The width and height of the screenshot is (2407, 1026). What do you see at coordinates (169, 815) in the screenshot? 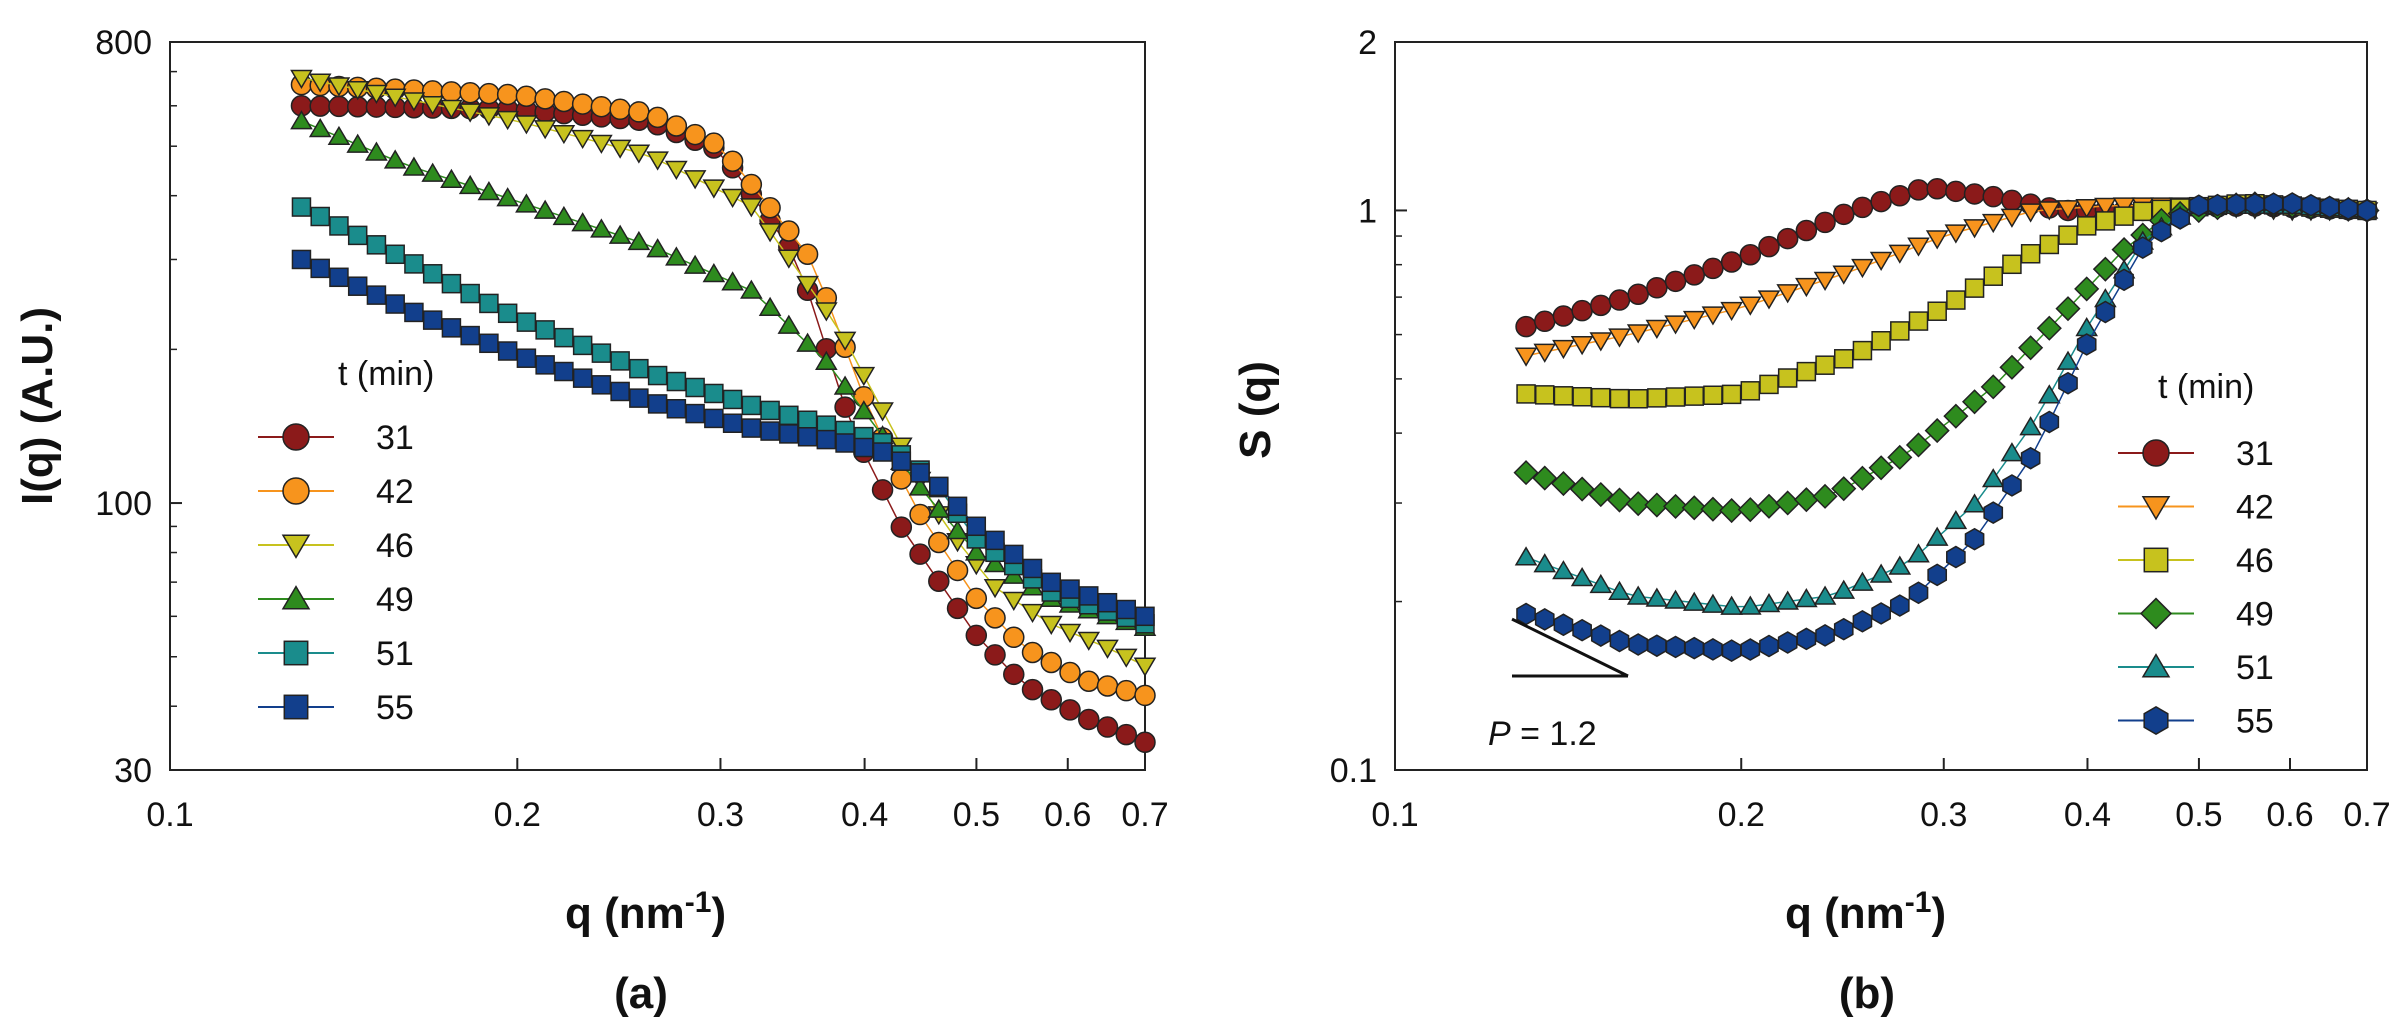
I see `x-tick-label: 0.1` at bounding box center [169, 815].